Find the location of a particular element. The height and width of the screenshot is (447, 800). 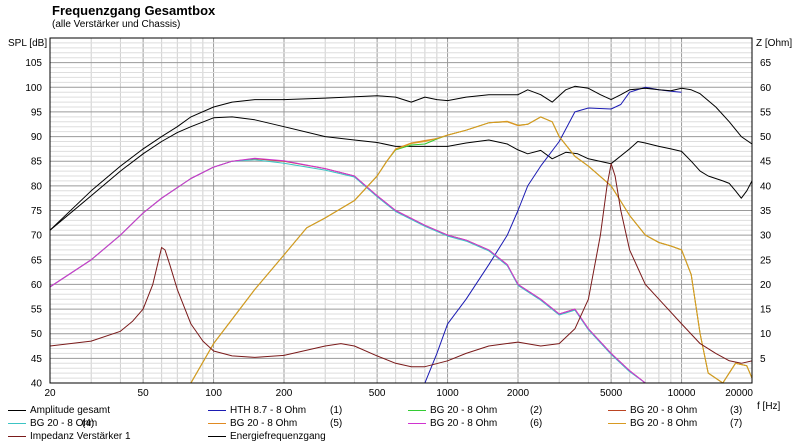

legend-item: Amplitude gesamt is located at coordinates (105, 410).